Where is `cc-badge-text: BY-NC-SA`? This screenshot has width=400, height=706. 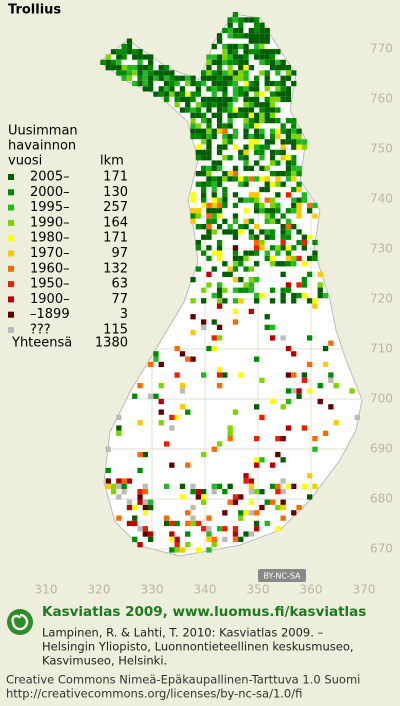
cc-badge-text: BY-NC-SA is located at coordinates (282, 576).